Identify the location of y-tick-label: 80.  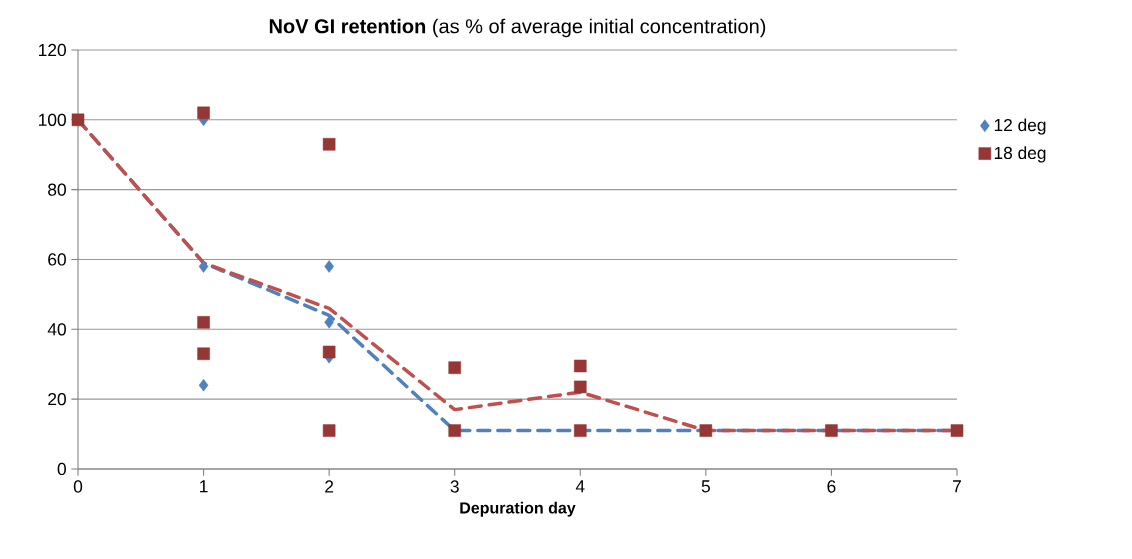
(57, 189).